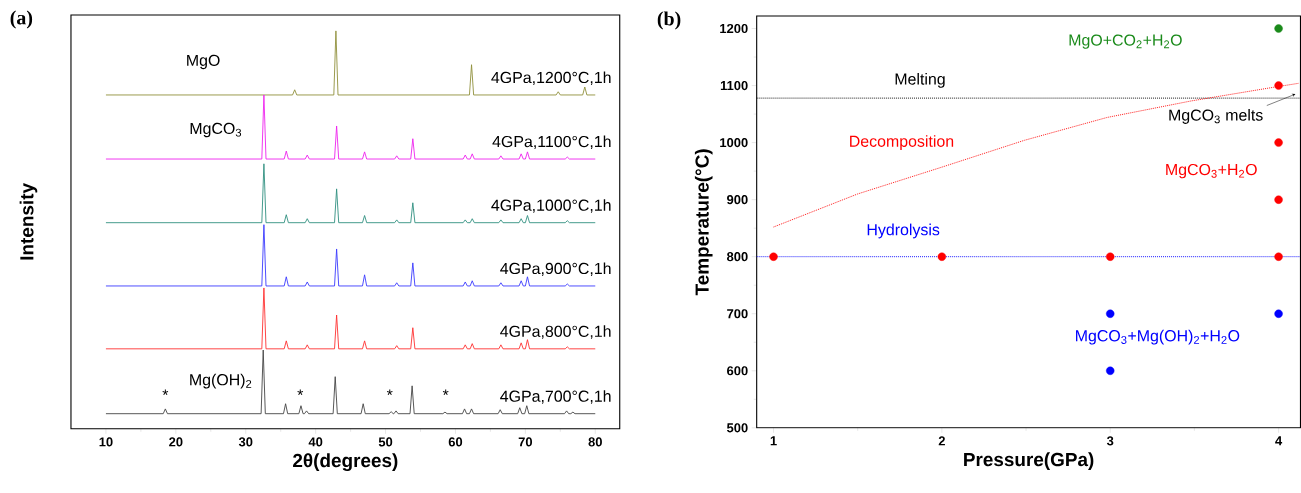  I want to click on series-label: 4GPa,1100°C,1h, so click(551, 142).